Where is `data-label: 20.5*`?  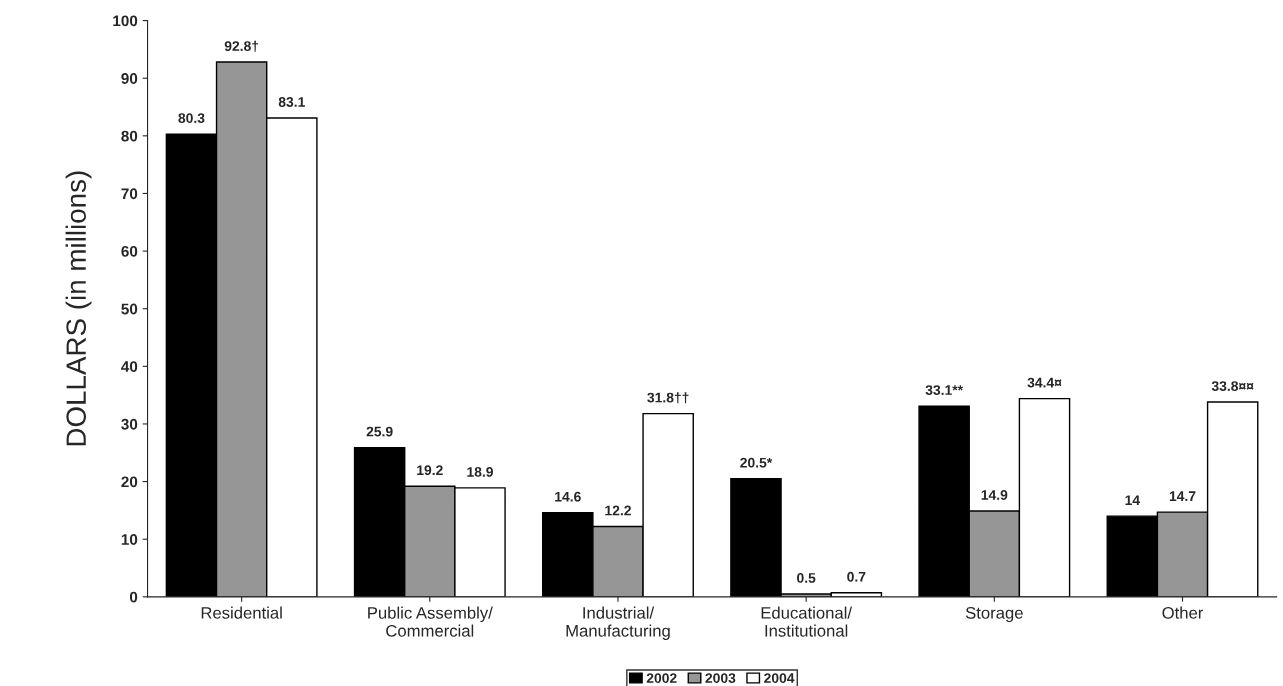
data-label: 20.5* is located at coordinates (756, 462).